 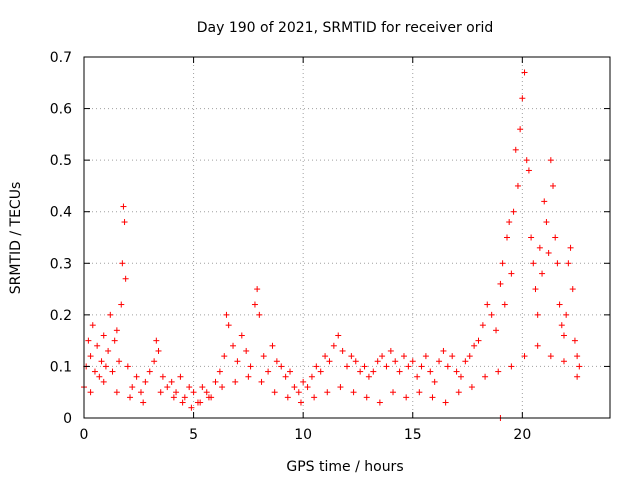 What do you see at coordinates (84, 435) in the screenshot?
I see `x-tick-label: 0` at bounding box center [84, 435].